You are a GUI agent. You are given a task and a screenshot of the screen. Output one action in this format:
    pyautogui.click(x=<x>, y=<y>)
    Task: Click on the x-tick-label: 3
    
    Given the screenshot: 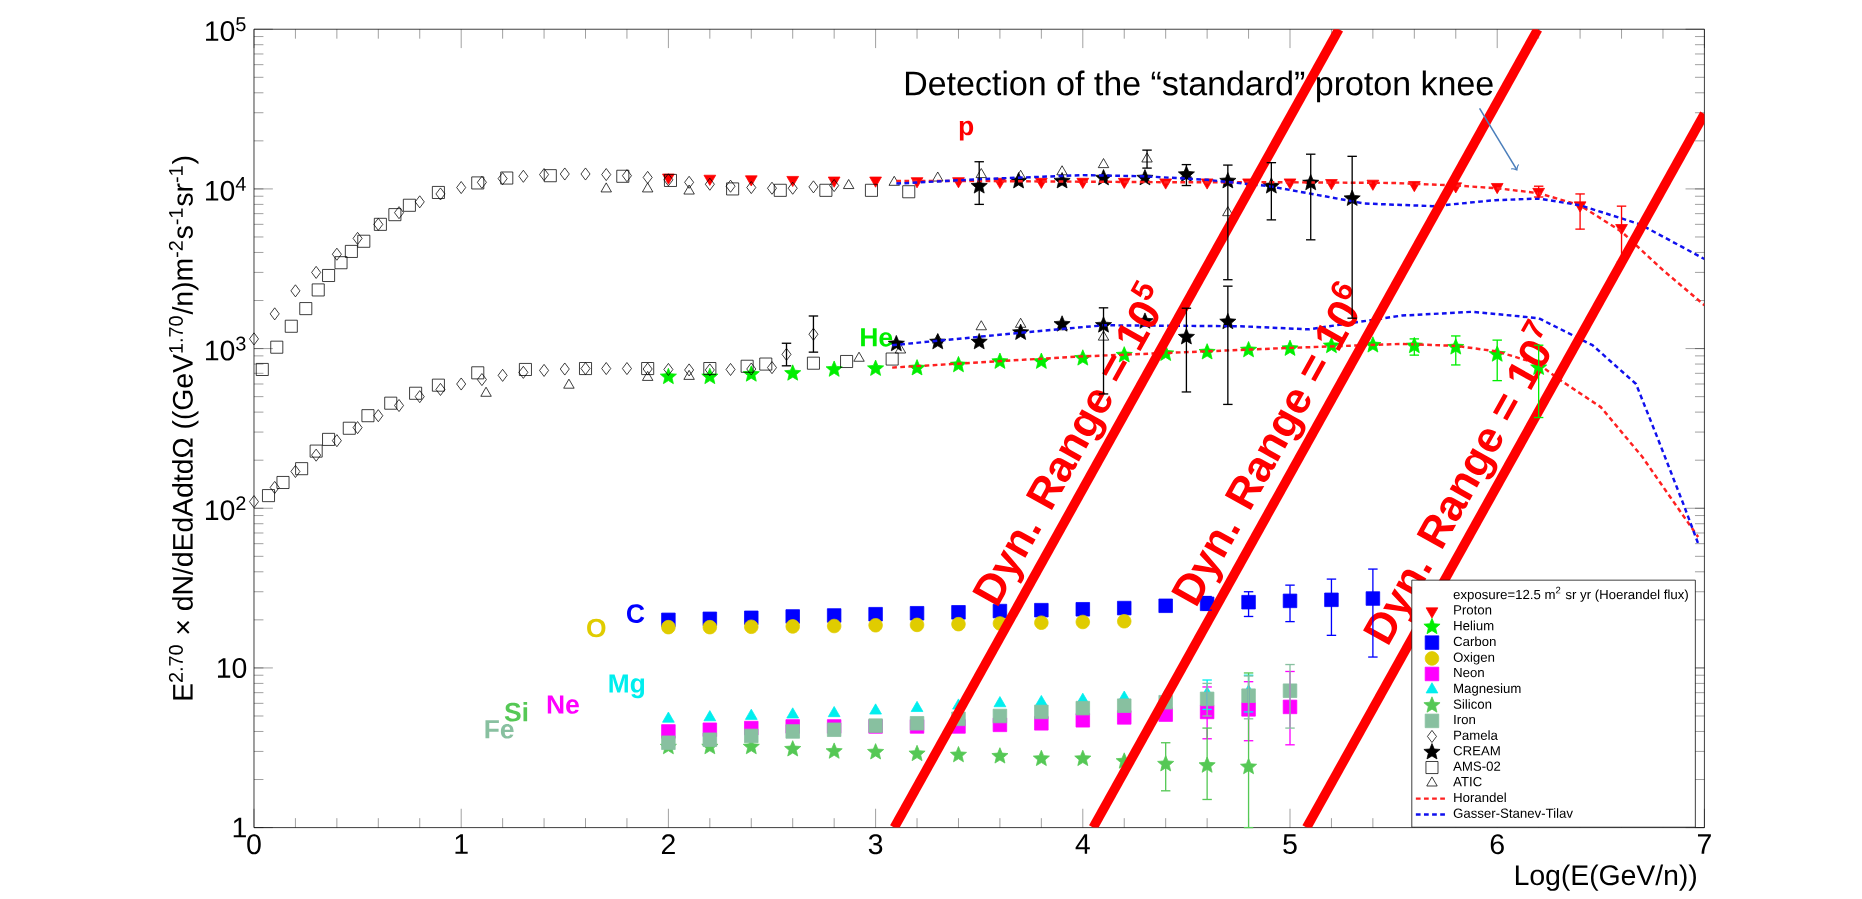 What is the action you would take?
    pyautogui.click(x=875, y=844)
    